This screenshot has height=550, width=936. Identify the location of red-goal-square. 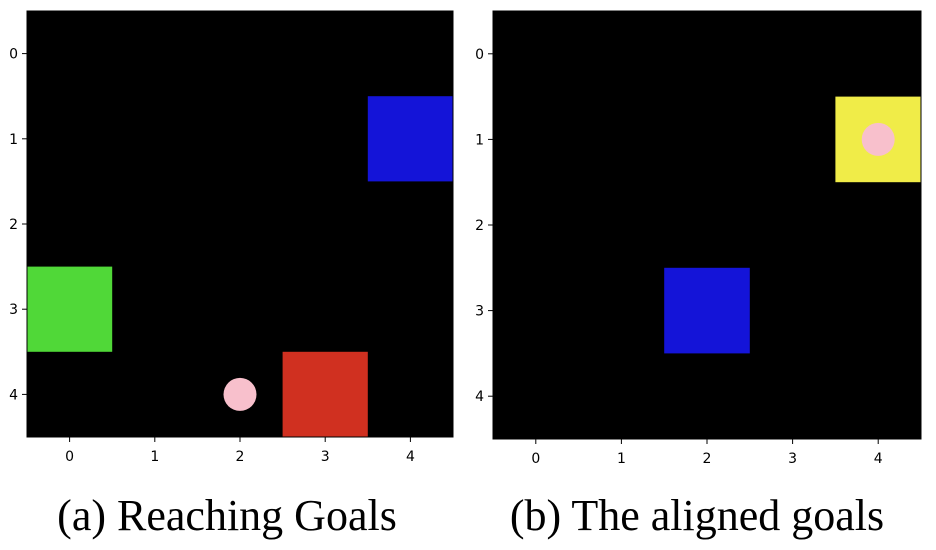
(325, 394).